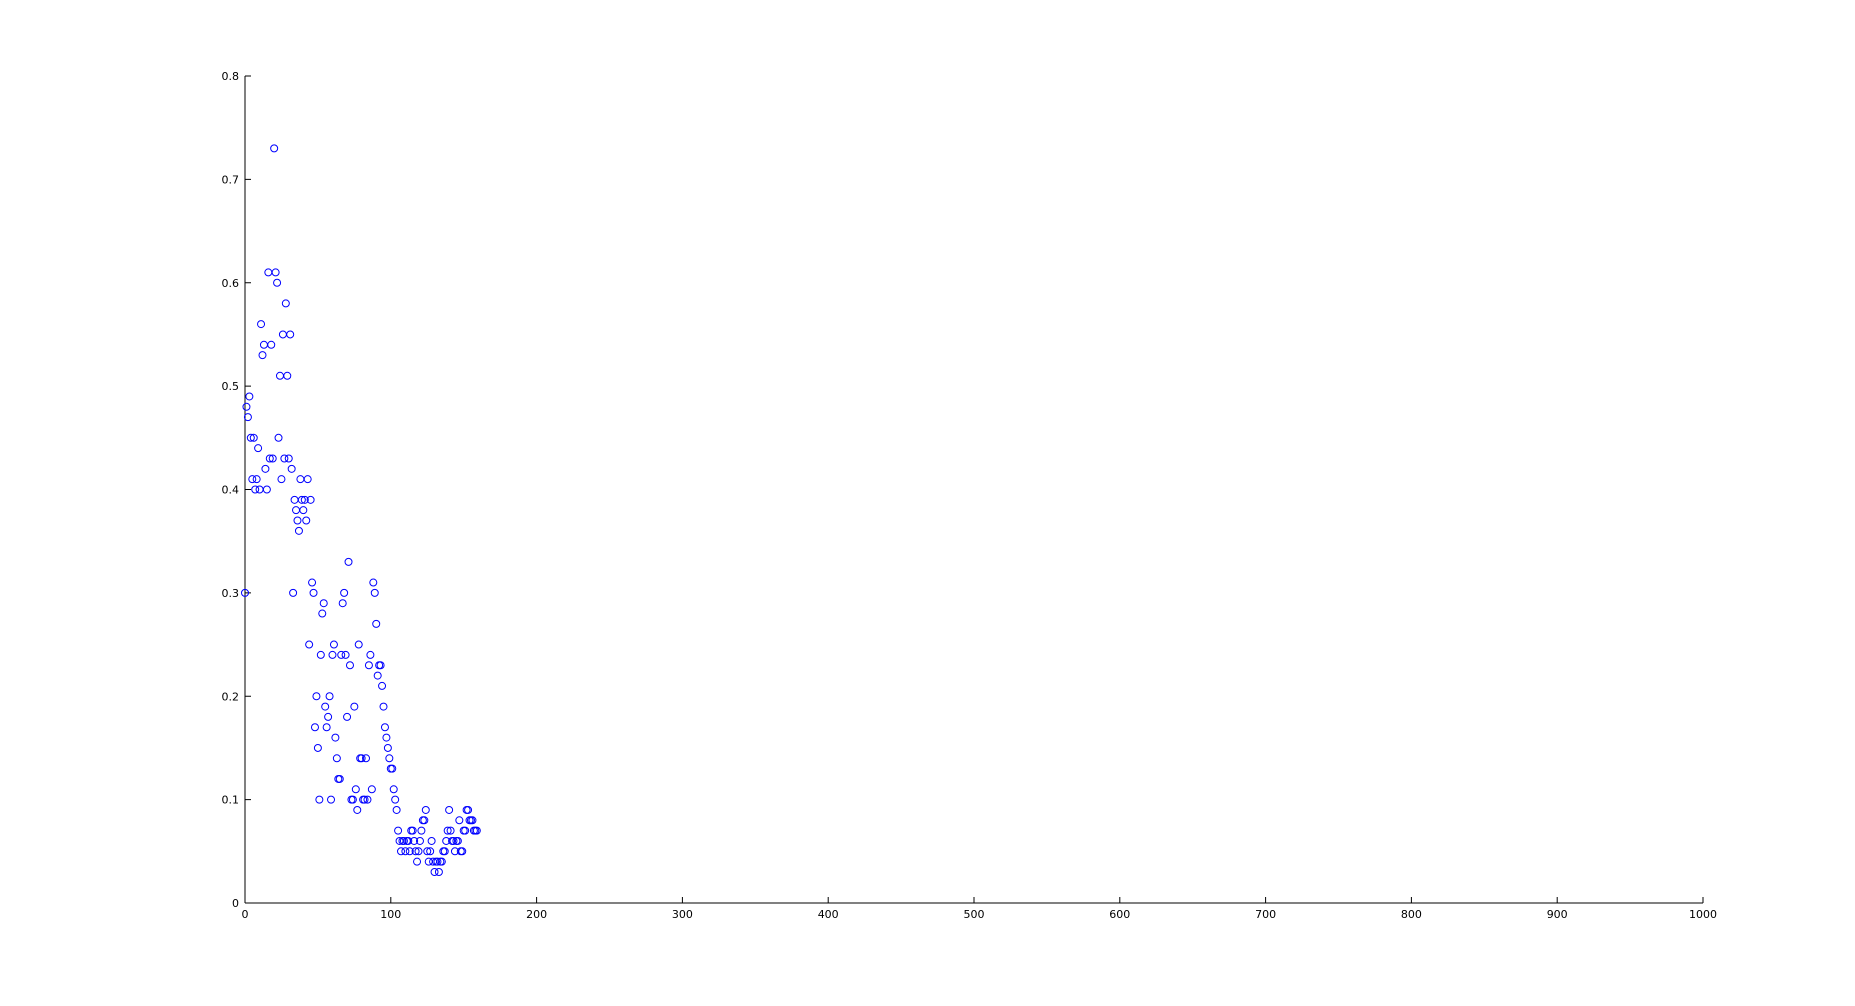 This screenshot has height=1006, width=1855. I want to click on x-tick-label: 200, so click(536, 914).